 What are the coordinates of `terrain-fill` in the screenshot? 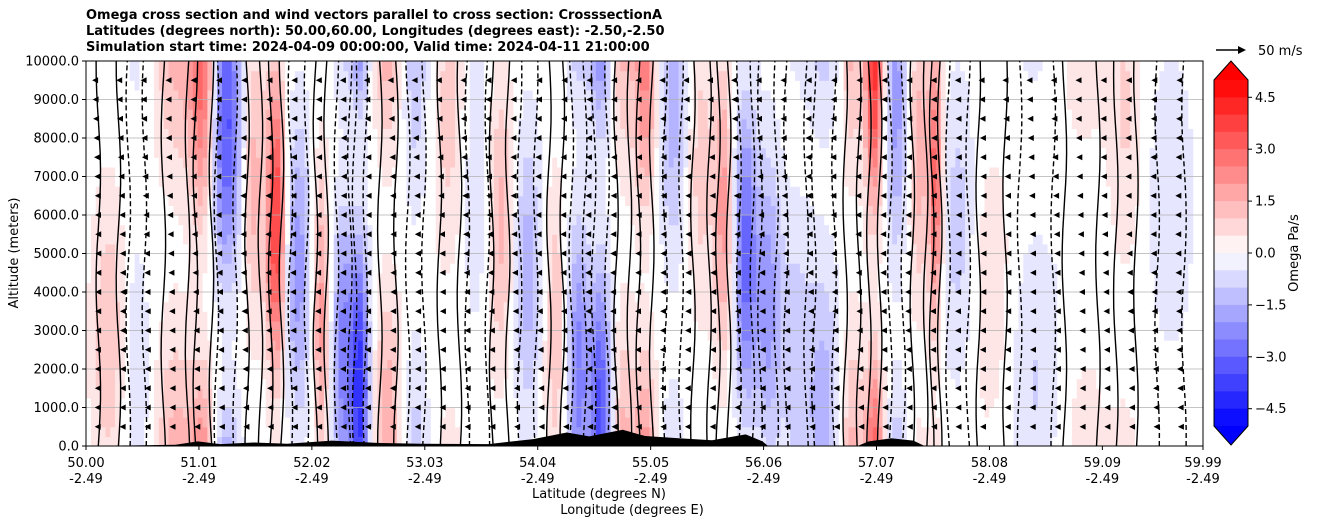 It's located at (644, 437).